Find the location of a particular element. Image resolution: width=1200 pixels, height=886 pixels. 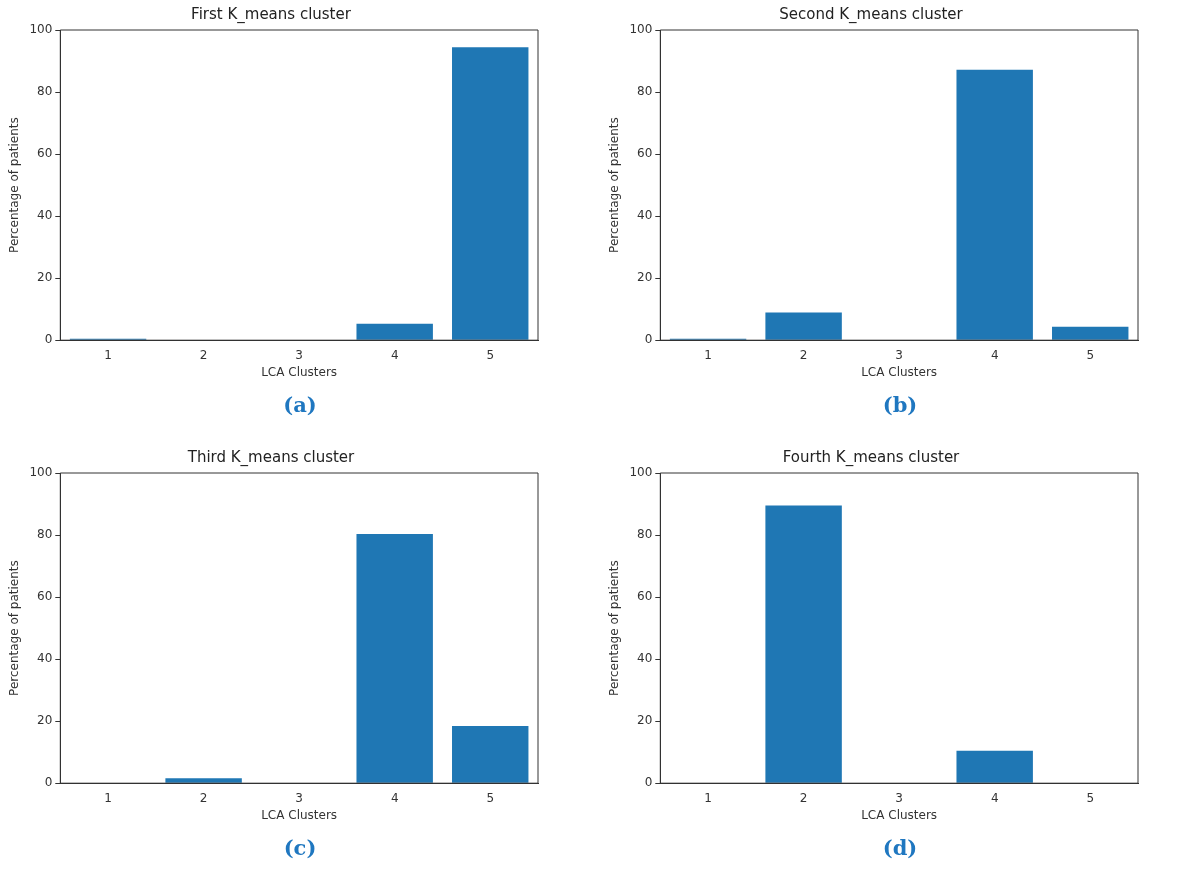

text: (d) is located at coordinates (900, 847).